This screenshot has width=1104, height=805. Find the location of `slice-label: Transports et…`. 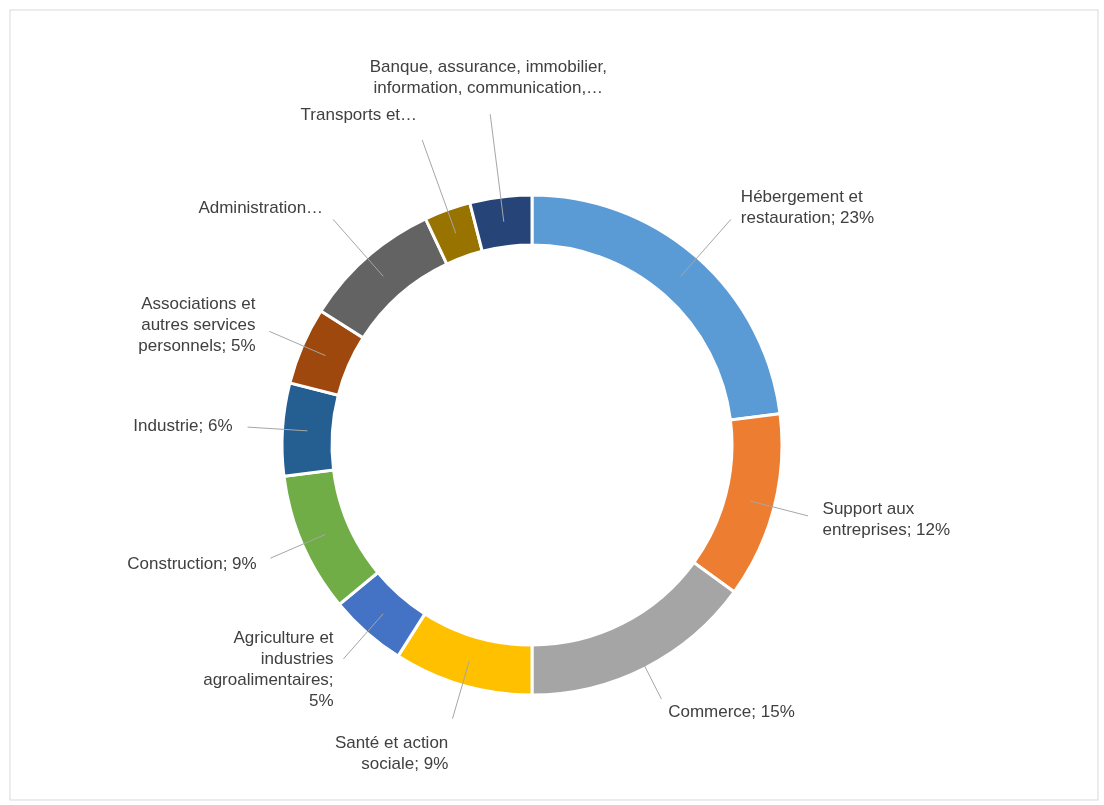

slice-label: Transports et… is located at coordinates (359, 114).